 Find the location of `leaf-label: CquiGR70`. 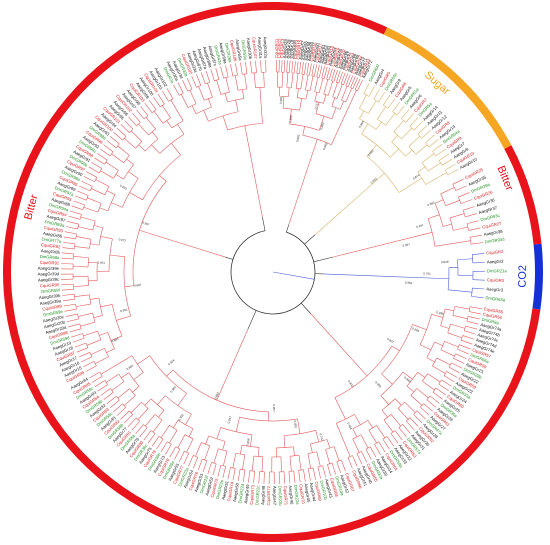

leaf-label: CquiGR70 is located at coordinates (302, 494).